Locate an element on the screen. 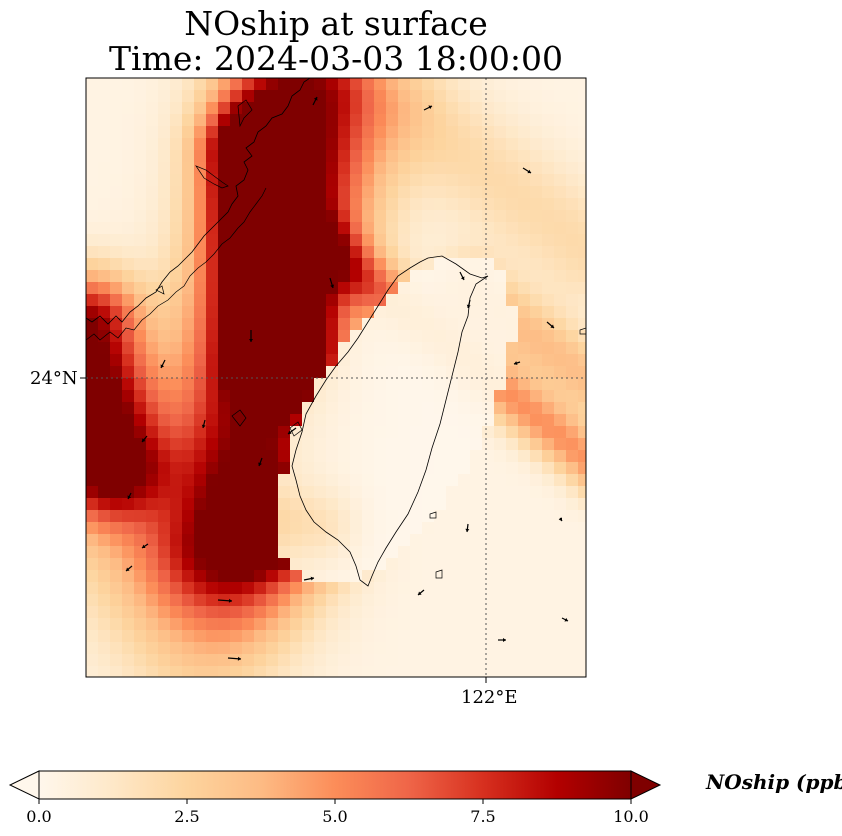 The height and width of the screenshot is (836, 842). colorbar-tick-label: 7.5 is located at coordinates (483, 816).